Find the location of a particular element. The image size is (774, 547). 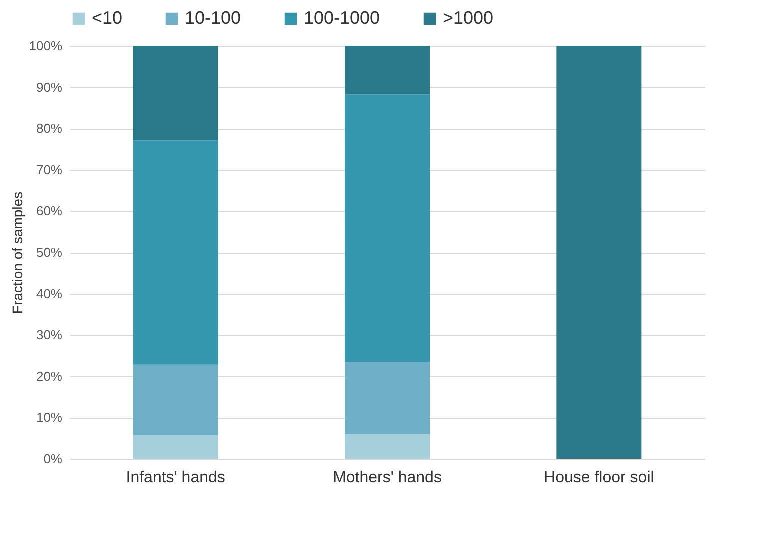

x-tick-label: Infants' hands is located at coordinates (176, 478).